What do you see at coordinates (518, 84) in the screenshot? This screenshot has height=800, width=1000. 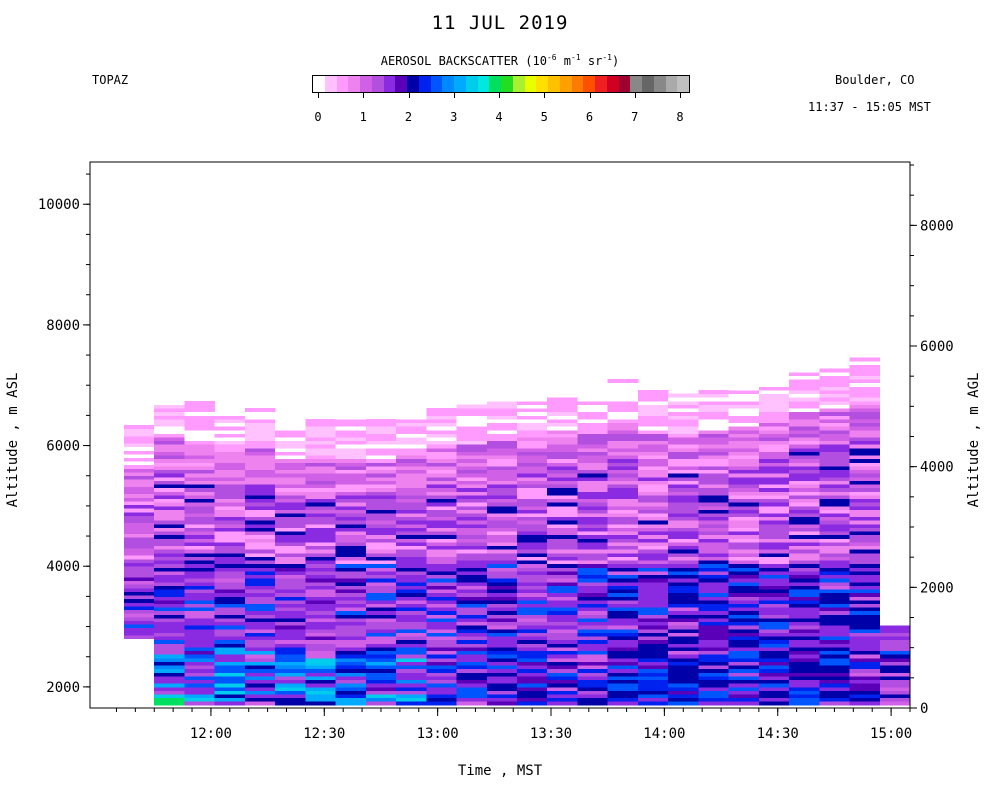 I see `colorbar-swatch` at bounding box center [518, 84].